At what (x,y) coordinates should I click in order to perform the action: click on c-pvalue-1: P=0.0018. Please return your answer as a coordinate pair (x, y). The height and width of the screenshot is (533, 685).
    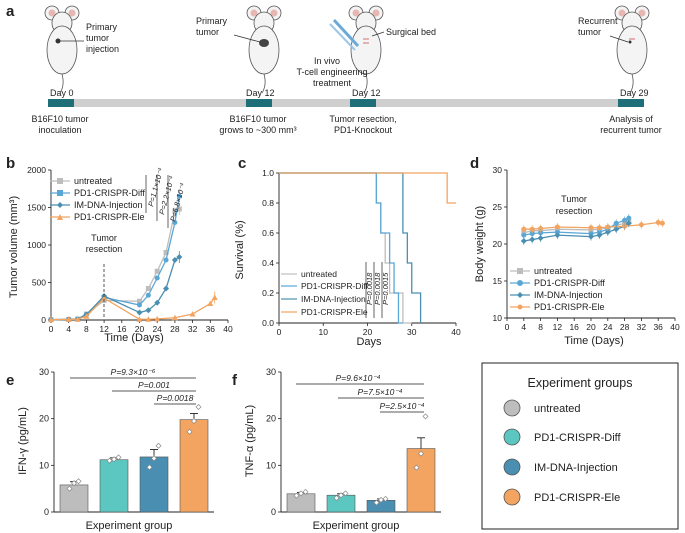
    Looking at the image, I should click on (369, 288).